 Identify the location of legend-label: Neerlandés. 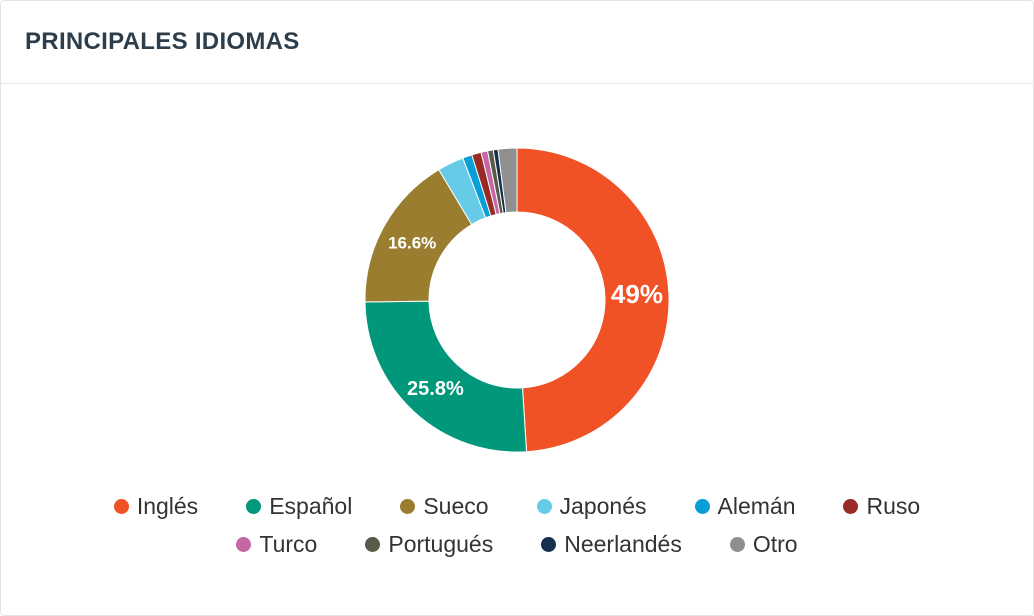
(623, 544).